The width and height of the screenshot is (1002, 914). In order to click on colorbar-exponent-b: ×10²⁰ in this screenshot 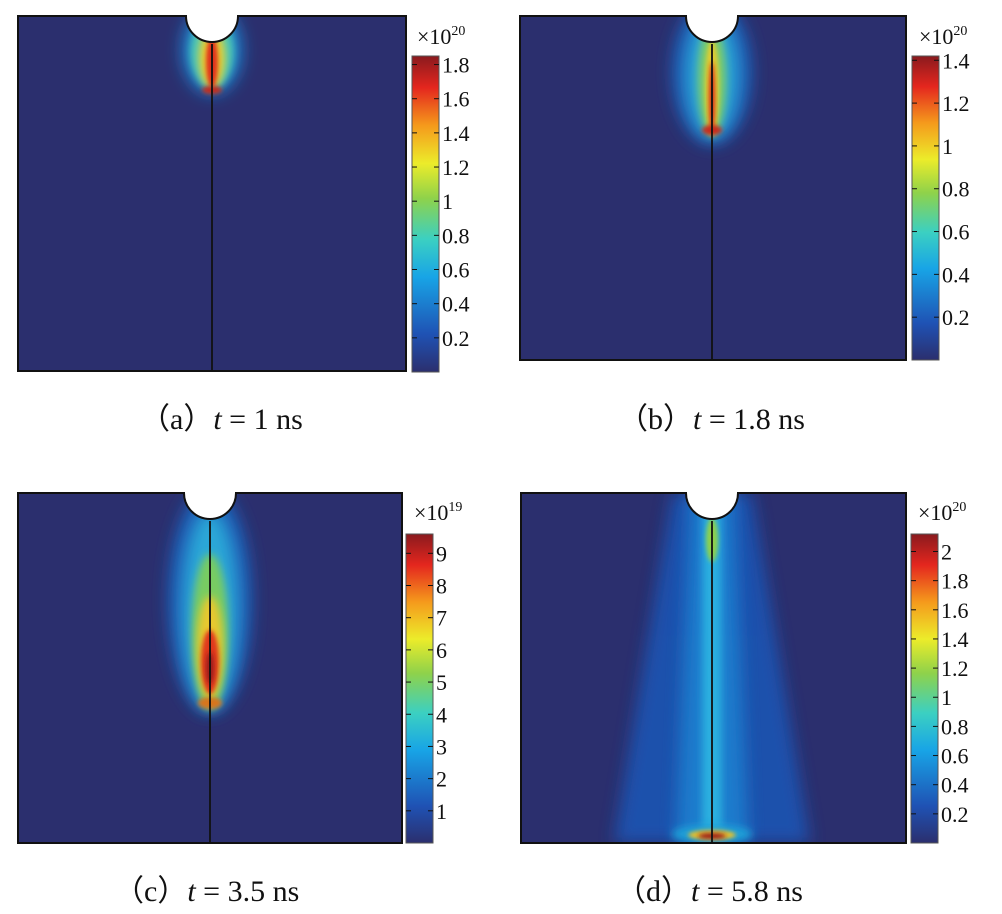, I will do `click(943, 36)`.